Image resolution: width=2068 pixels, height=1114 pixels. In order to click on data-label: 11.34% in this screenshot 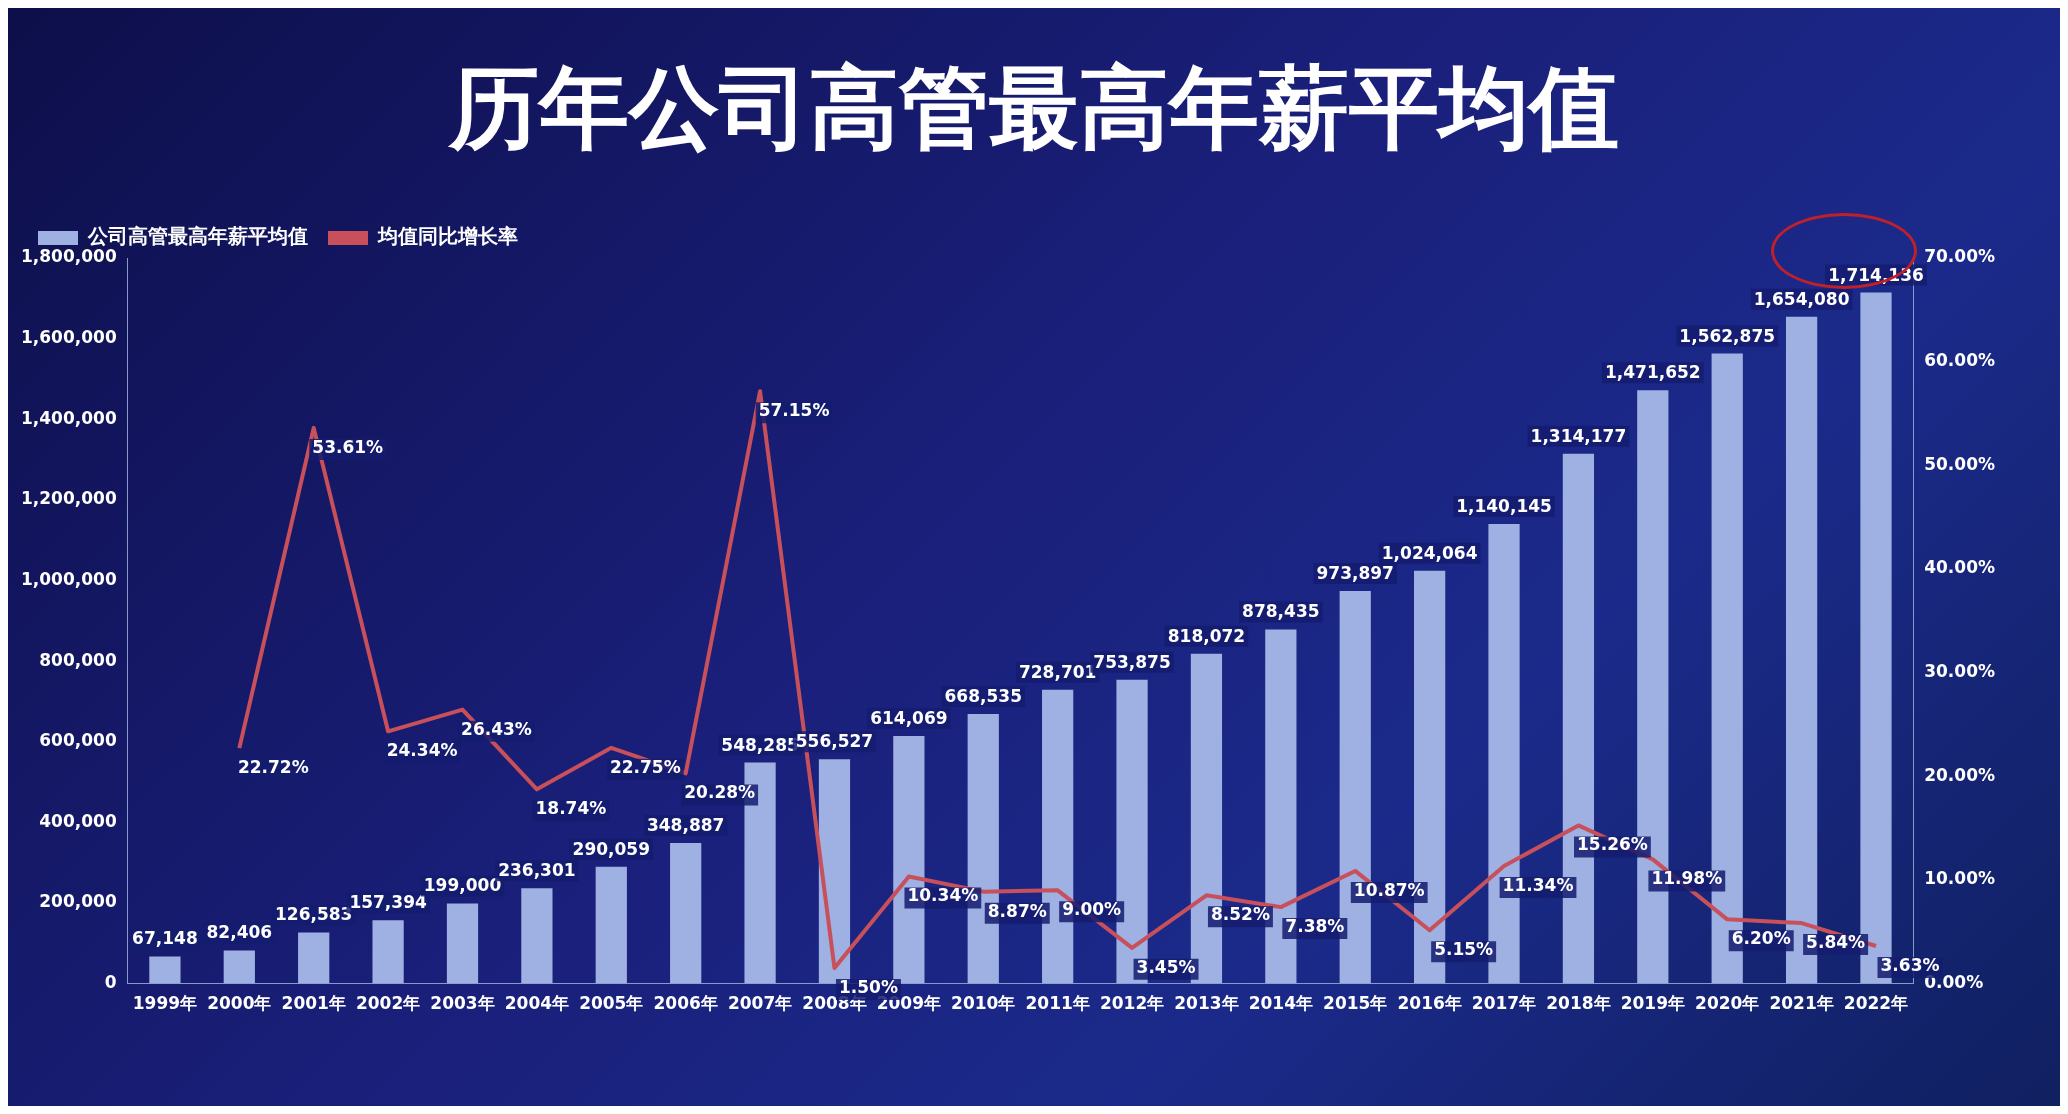, I will do `click(1538, 884)`.